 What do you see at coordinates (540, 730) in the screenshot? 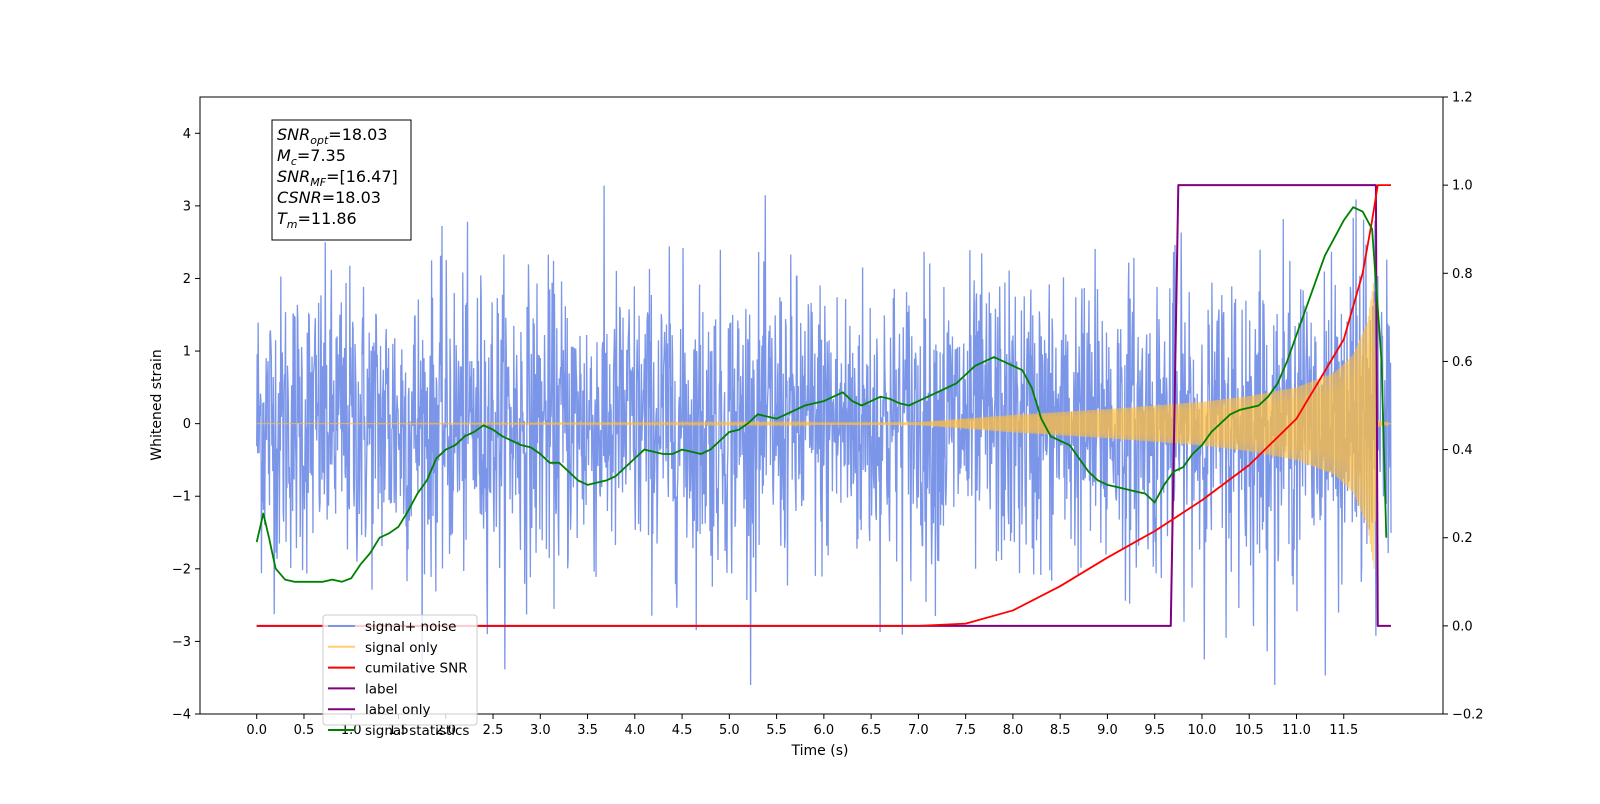
I see `x-tick-label: 3.0` at bounding box center [540, 730].